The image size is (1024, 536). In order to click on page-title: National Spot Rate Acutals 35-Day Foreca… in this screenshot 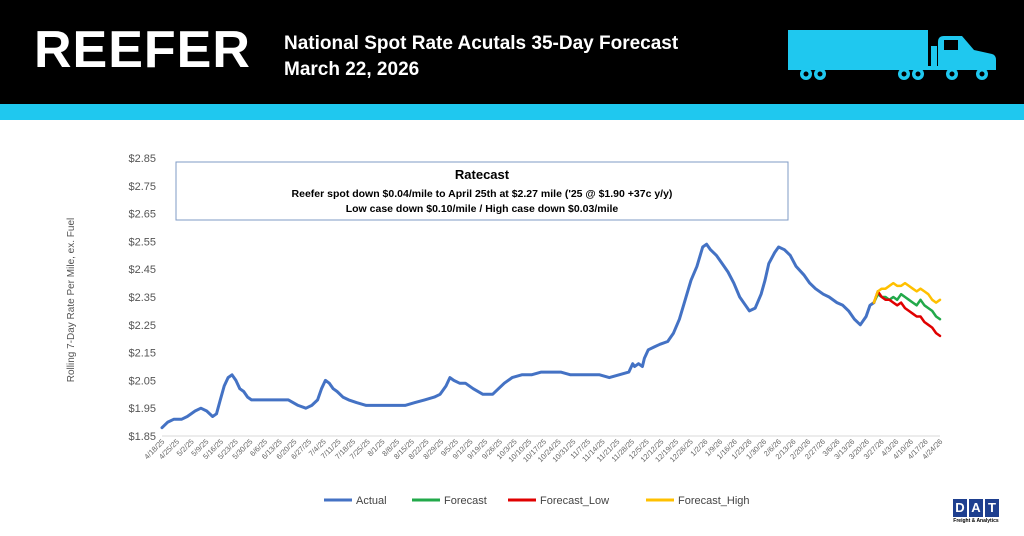, I will do `click(481, 43)`.